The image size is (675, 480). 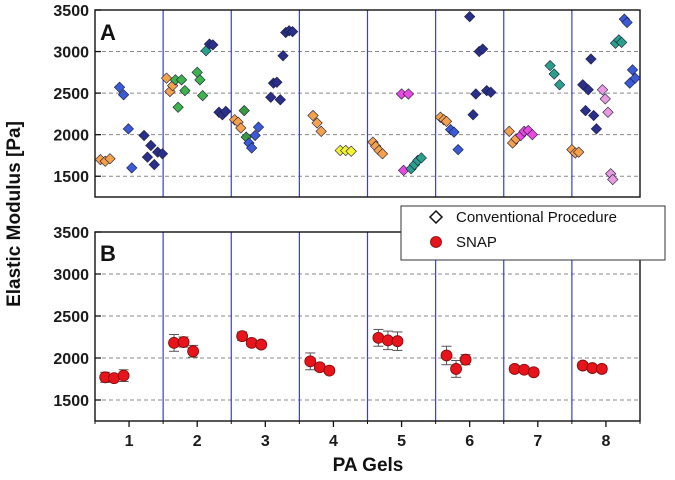 What do you see at coordinates (537, 441) in the screenshot?
I see `x-tick-label: 7` at bounding box center [537, 441].